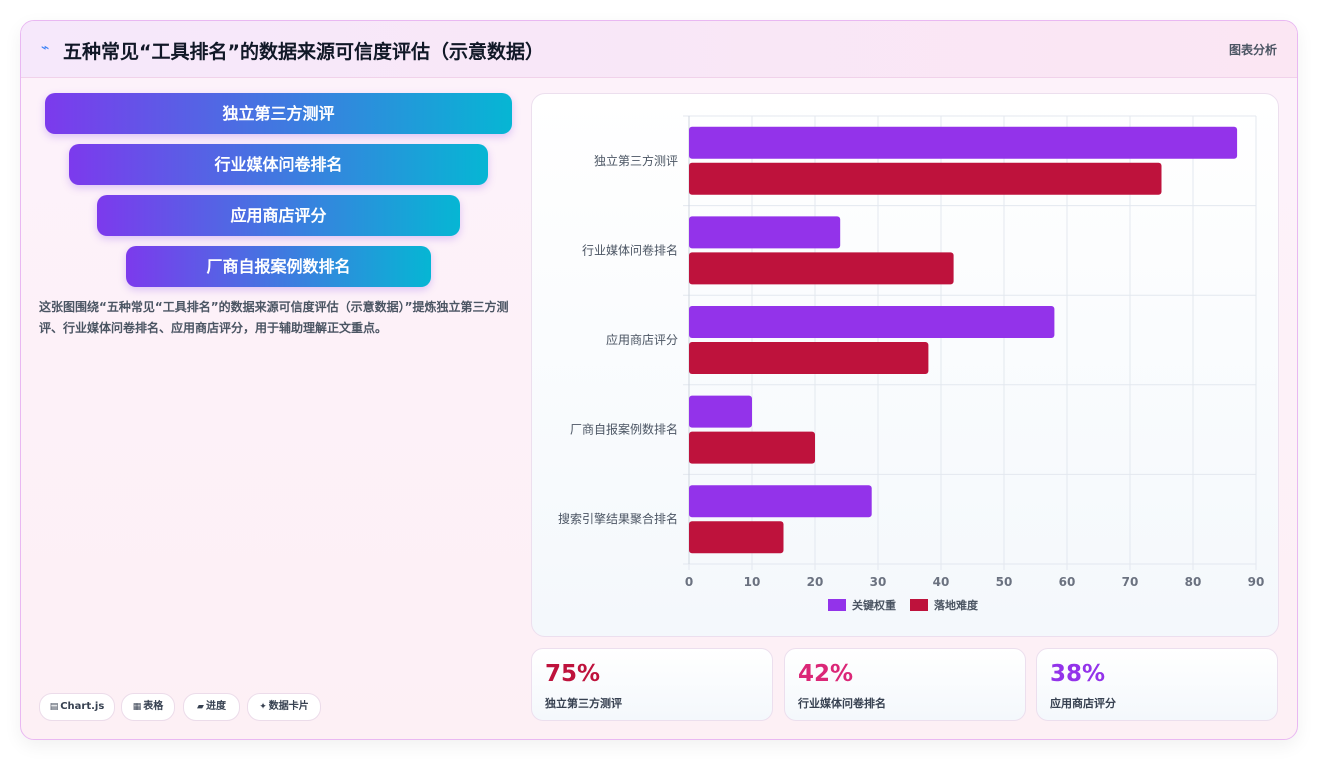 The height and width of the screenshot is (761, 1318). I want to click on chip-data-card: ✦ 数据卡片, so click(284, 707).